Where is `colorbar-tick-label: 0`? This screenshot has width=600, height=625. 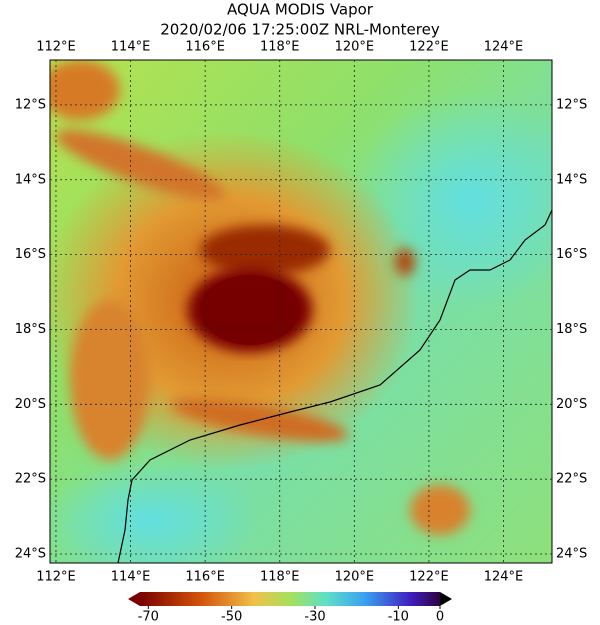 colorbar-tick-label: 0 is located at coordinates (440, 617).